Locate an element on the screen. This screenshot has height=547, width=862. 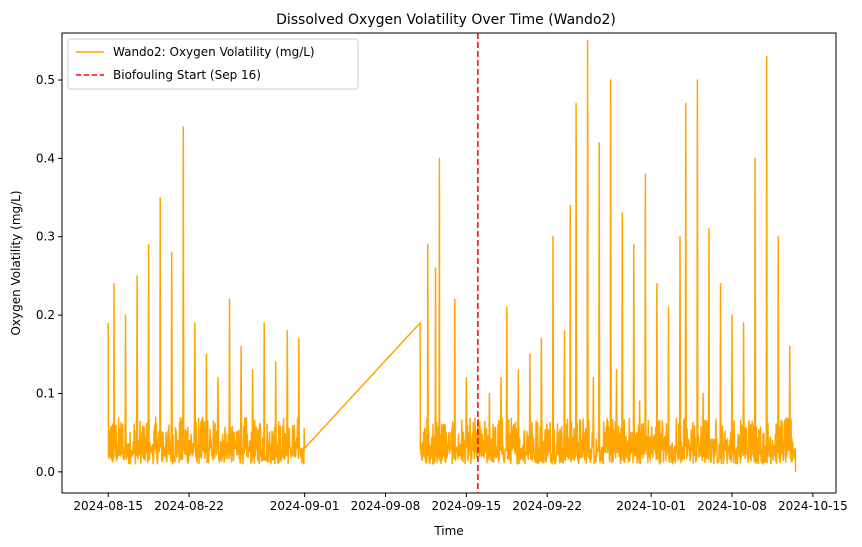
y-tick-label: 0.1 is located at coordinates (45, 393).